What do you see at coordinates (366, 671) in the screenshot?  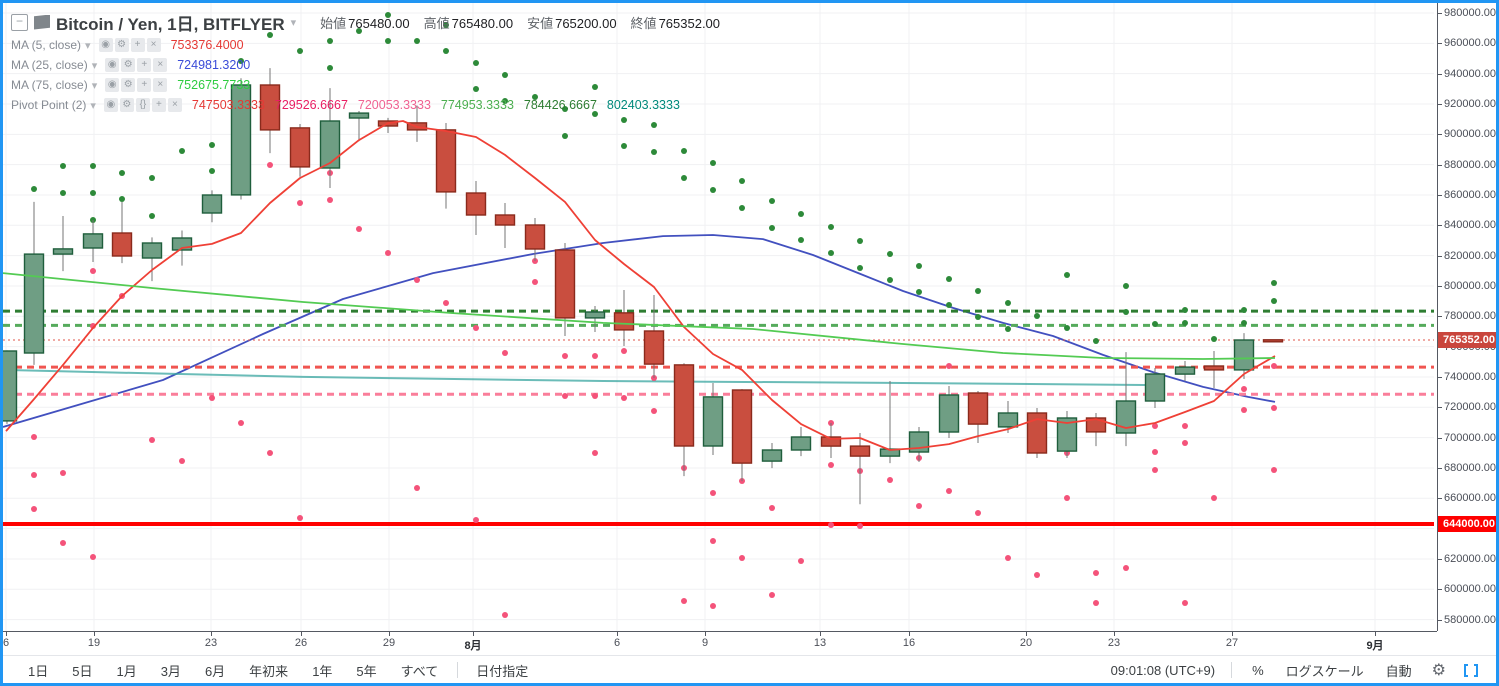 I see `range-button: 5年` at bounding box center [366, 671].